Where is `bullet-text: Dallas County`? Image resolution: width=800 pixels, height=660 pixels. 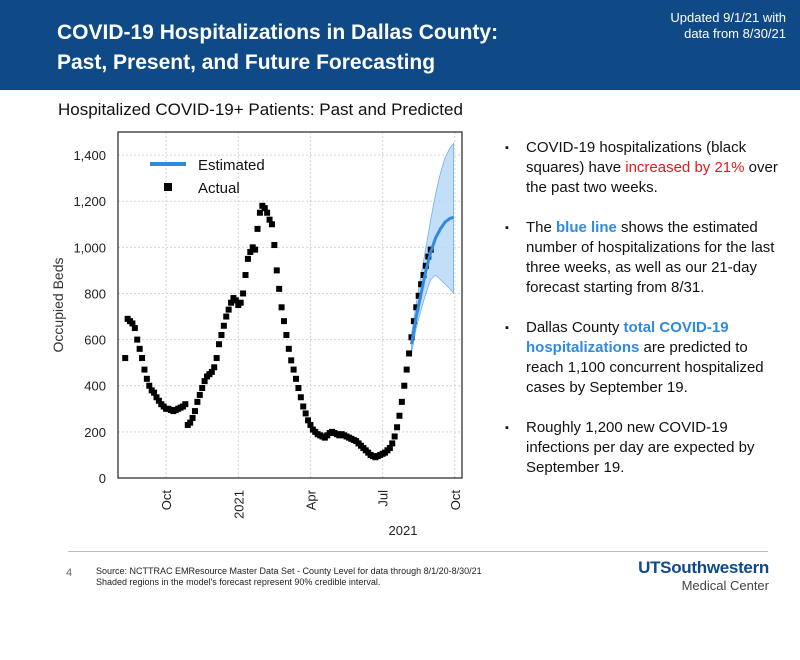
bullet-text: Dallas County is located at coordinates (575, 327).